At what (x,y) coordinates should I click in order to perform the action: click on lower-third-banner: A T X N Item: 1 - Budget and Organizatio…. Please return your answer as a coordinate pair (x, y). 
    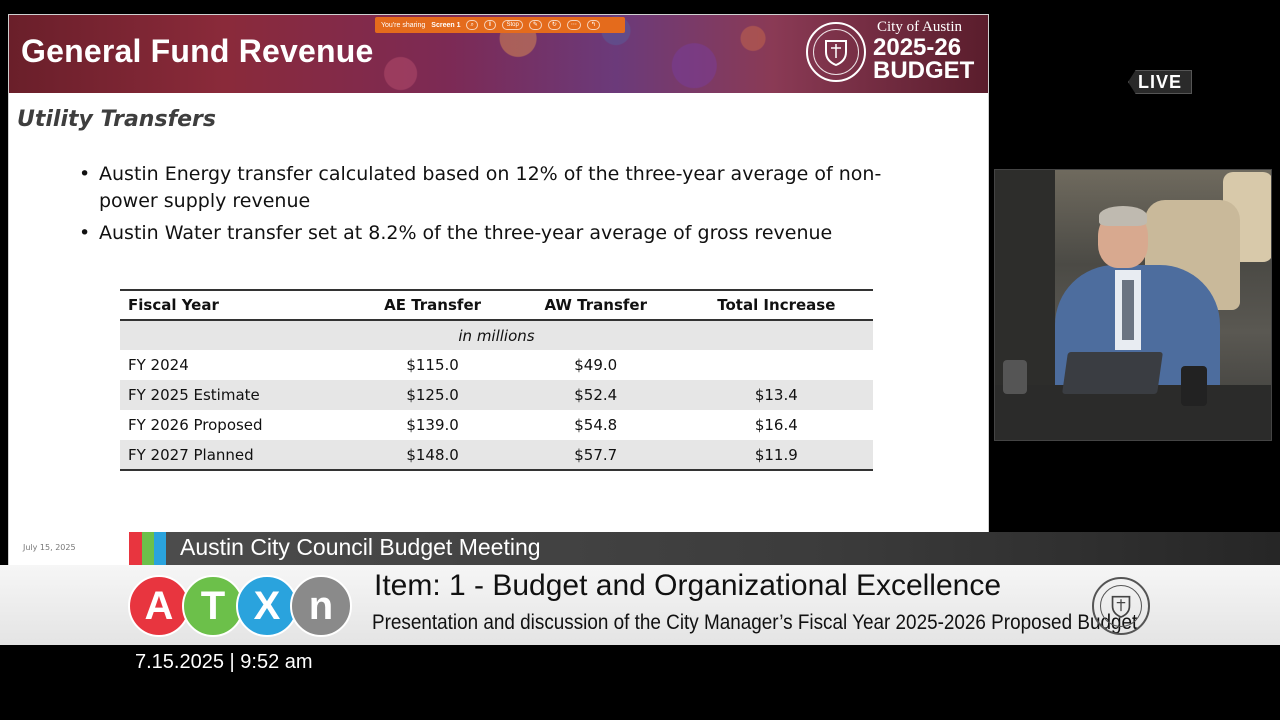
    Looking at the image, I should click on (640, 605).